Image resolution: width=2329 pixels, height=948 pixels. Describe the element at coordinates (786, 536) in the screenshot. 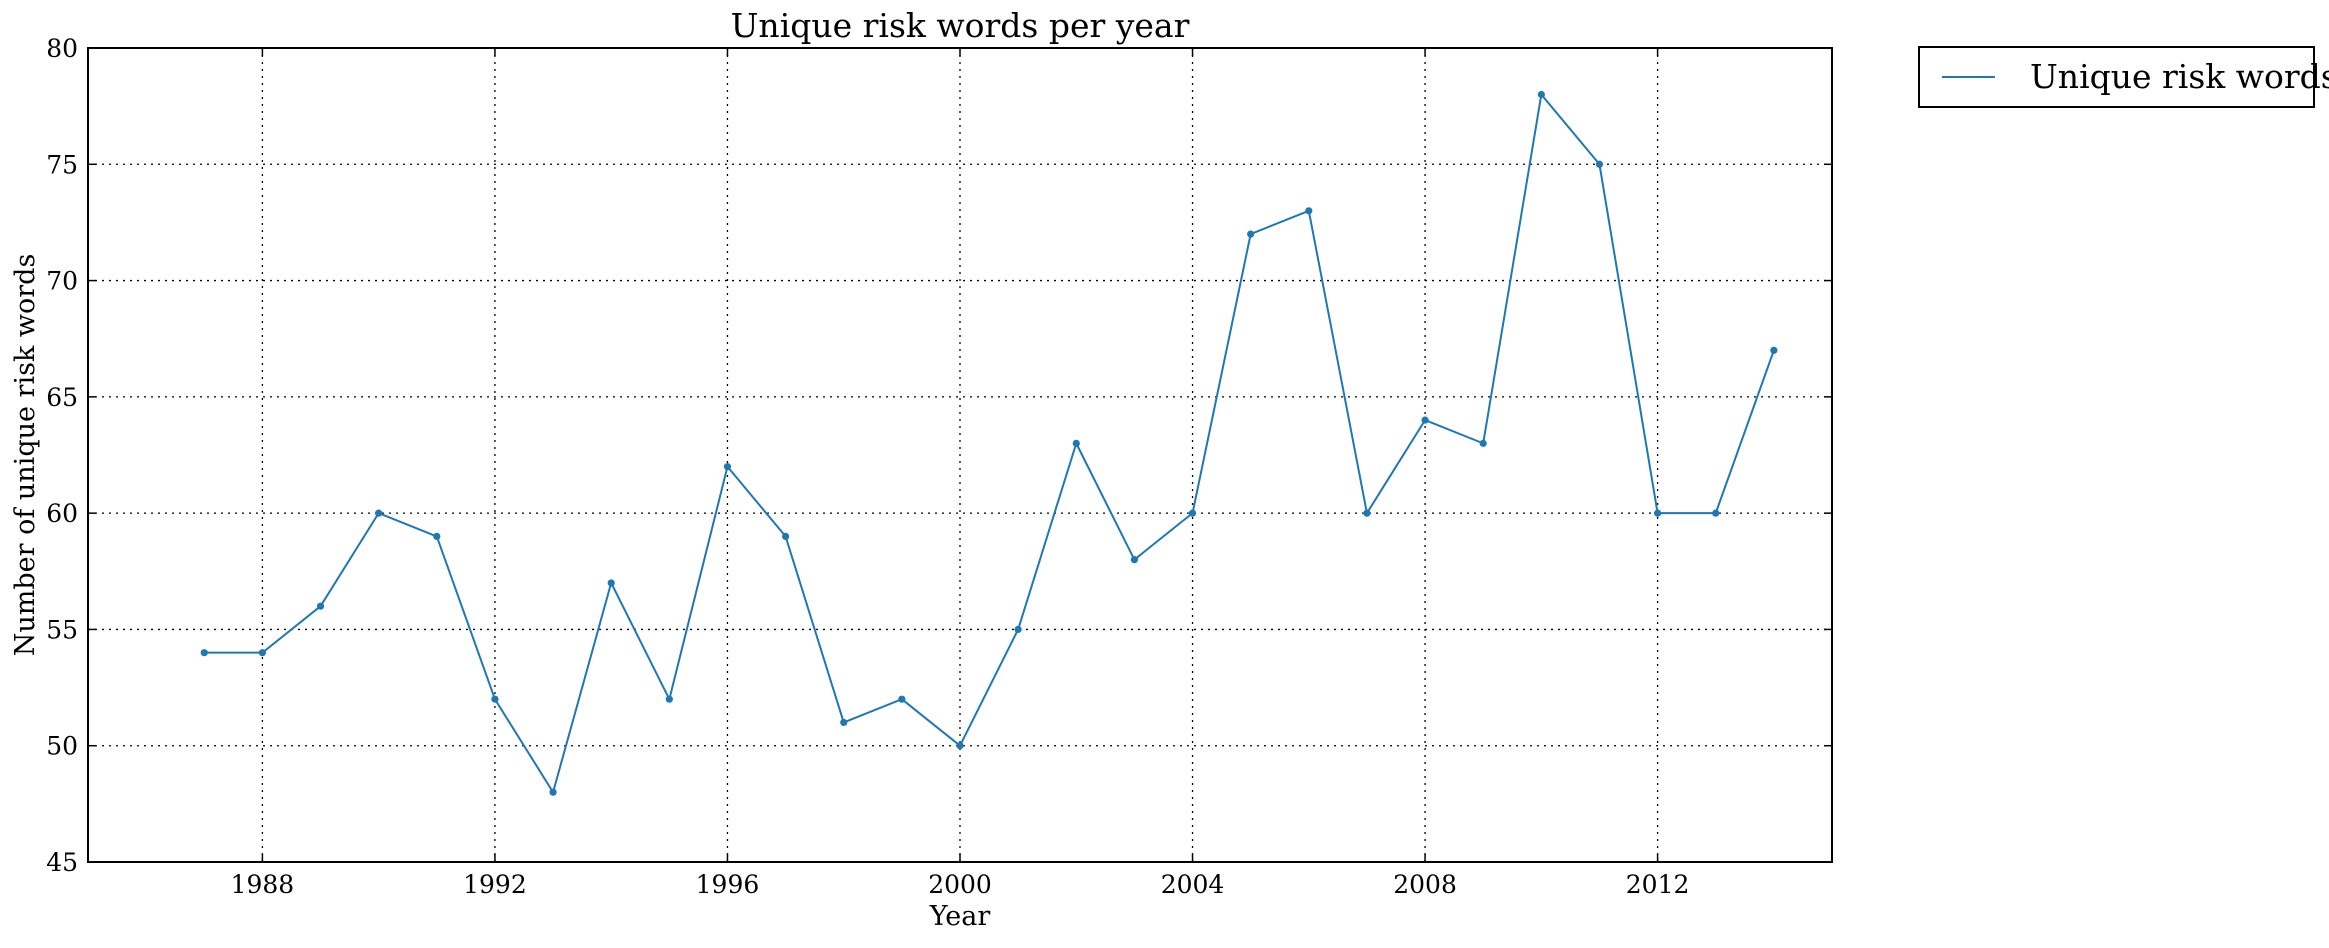

I see `data-point-1997` at that location.